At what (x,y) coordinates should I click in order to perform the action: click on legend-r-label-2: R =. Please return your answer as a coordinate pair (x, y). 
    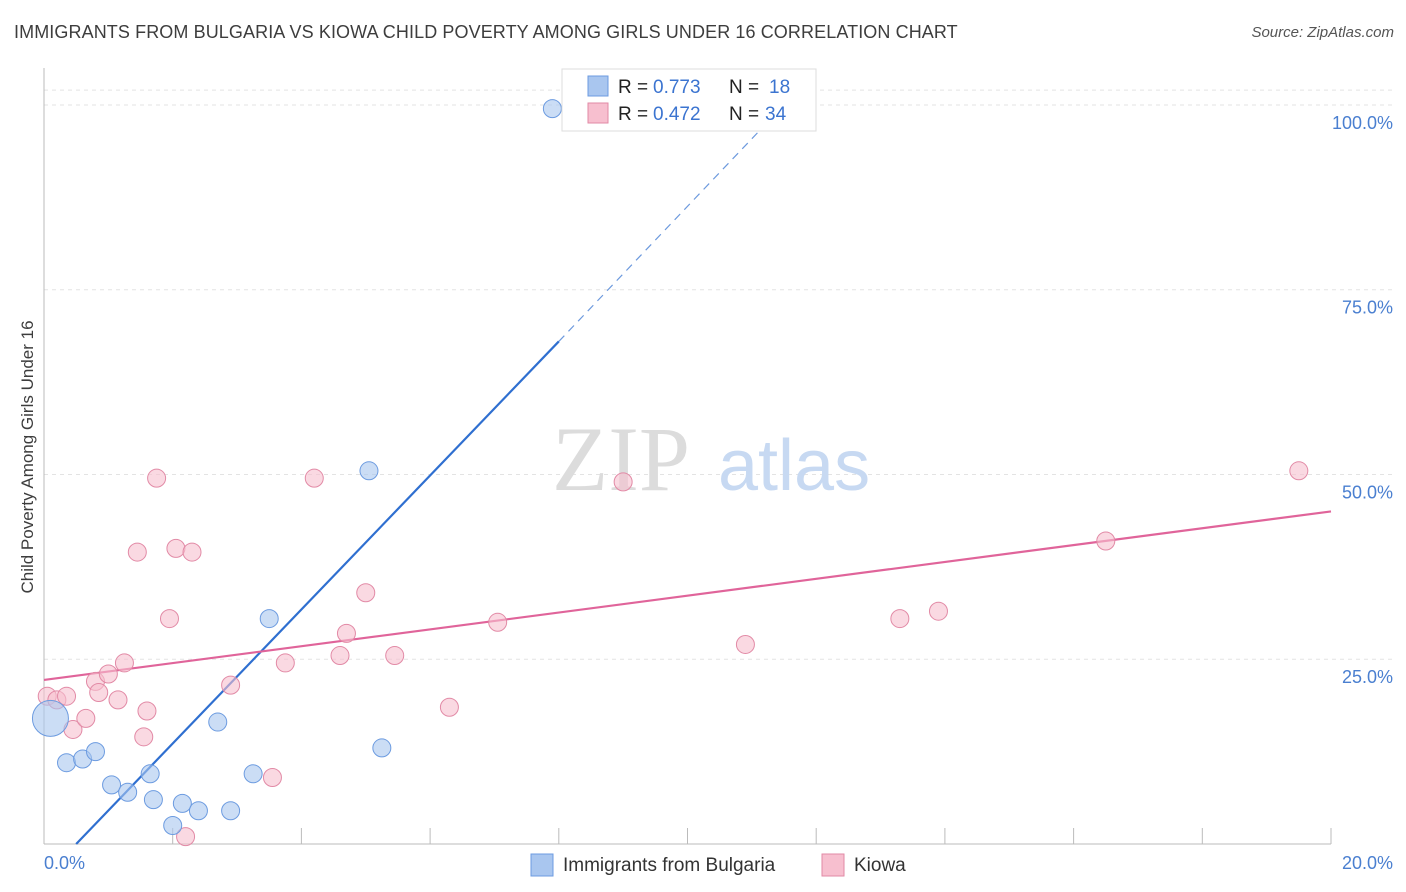
    Looking at the image, I should click on (633, 114).